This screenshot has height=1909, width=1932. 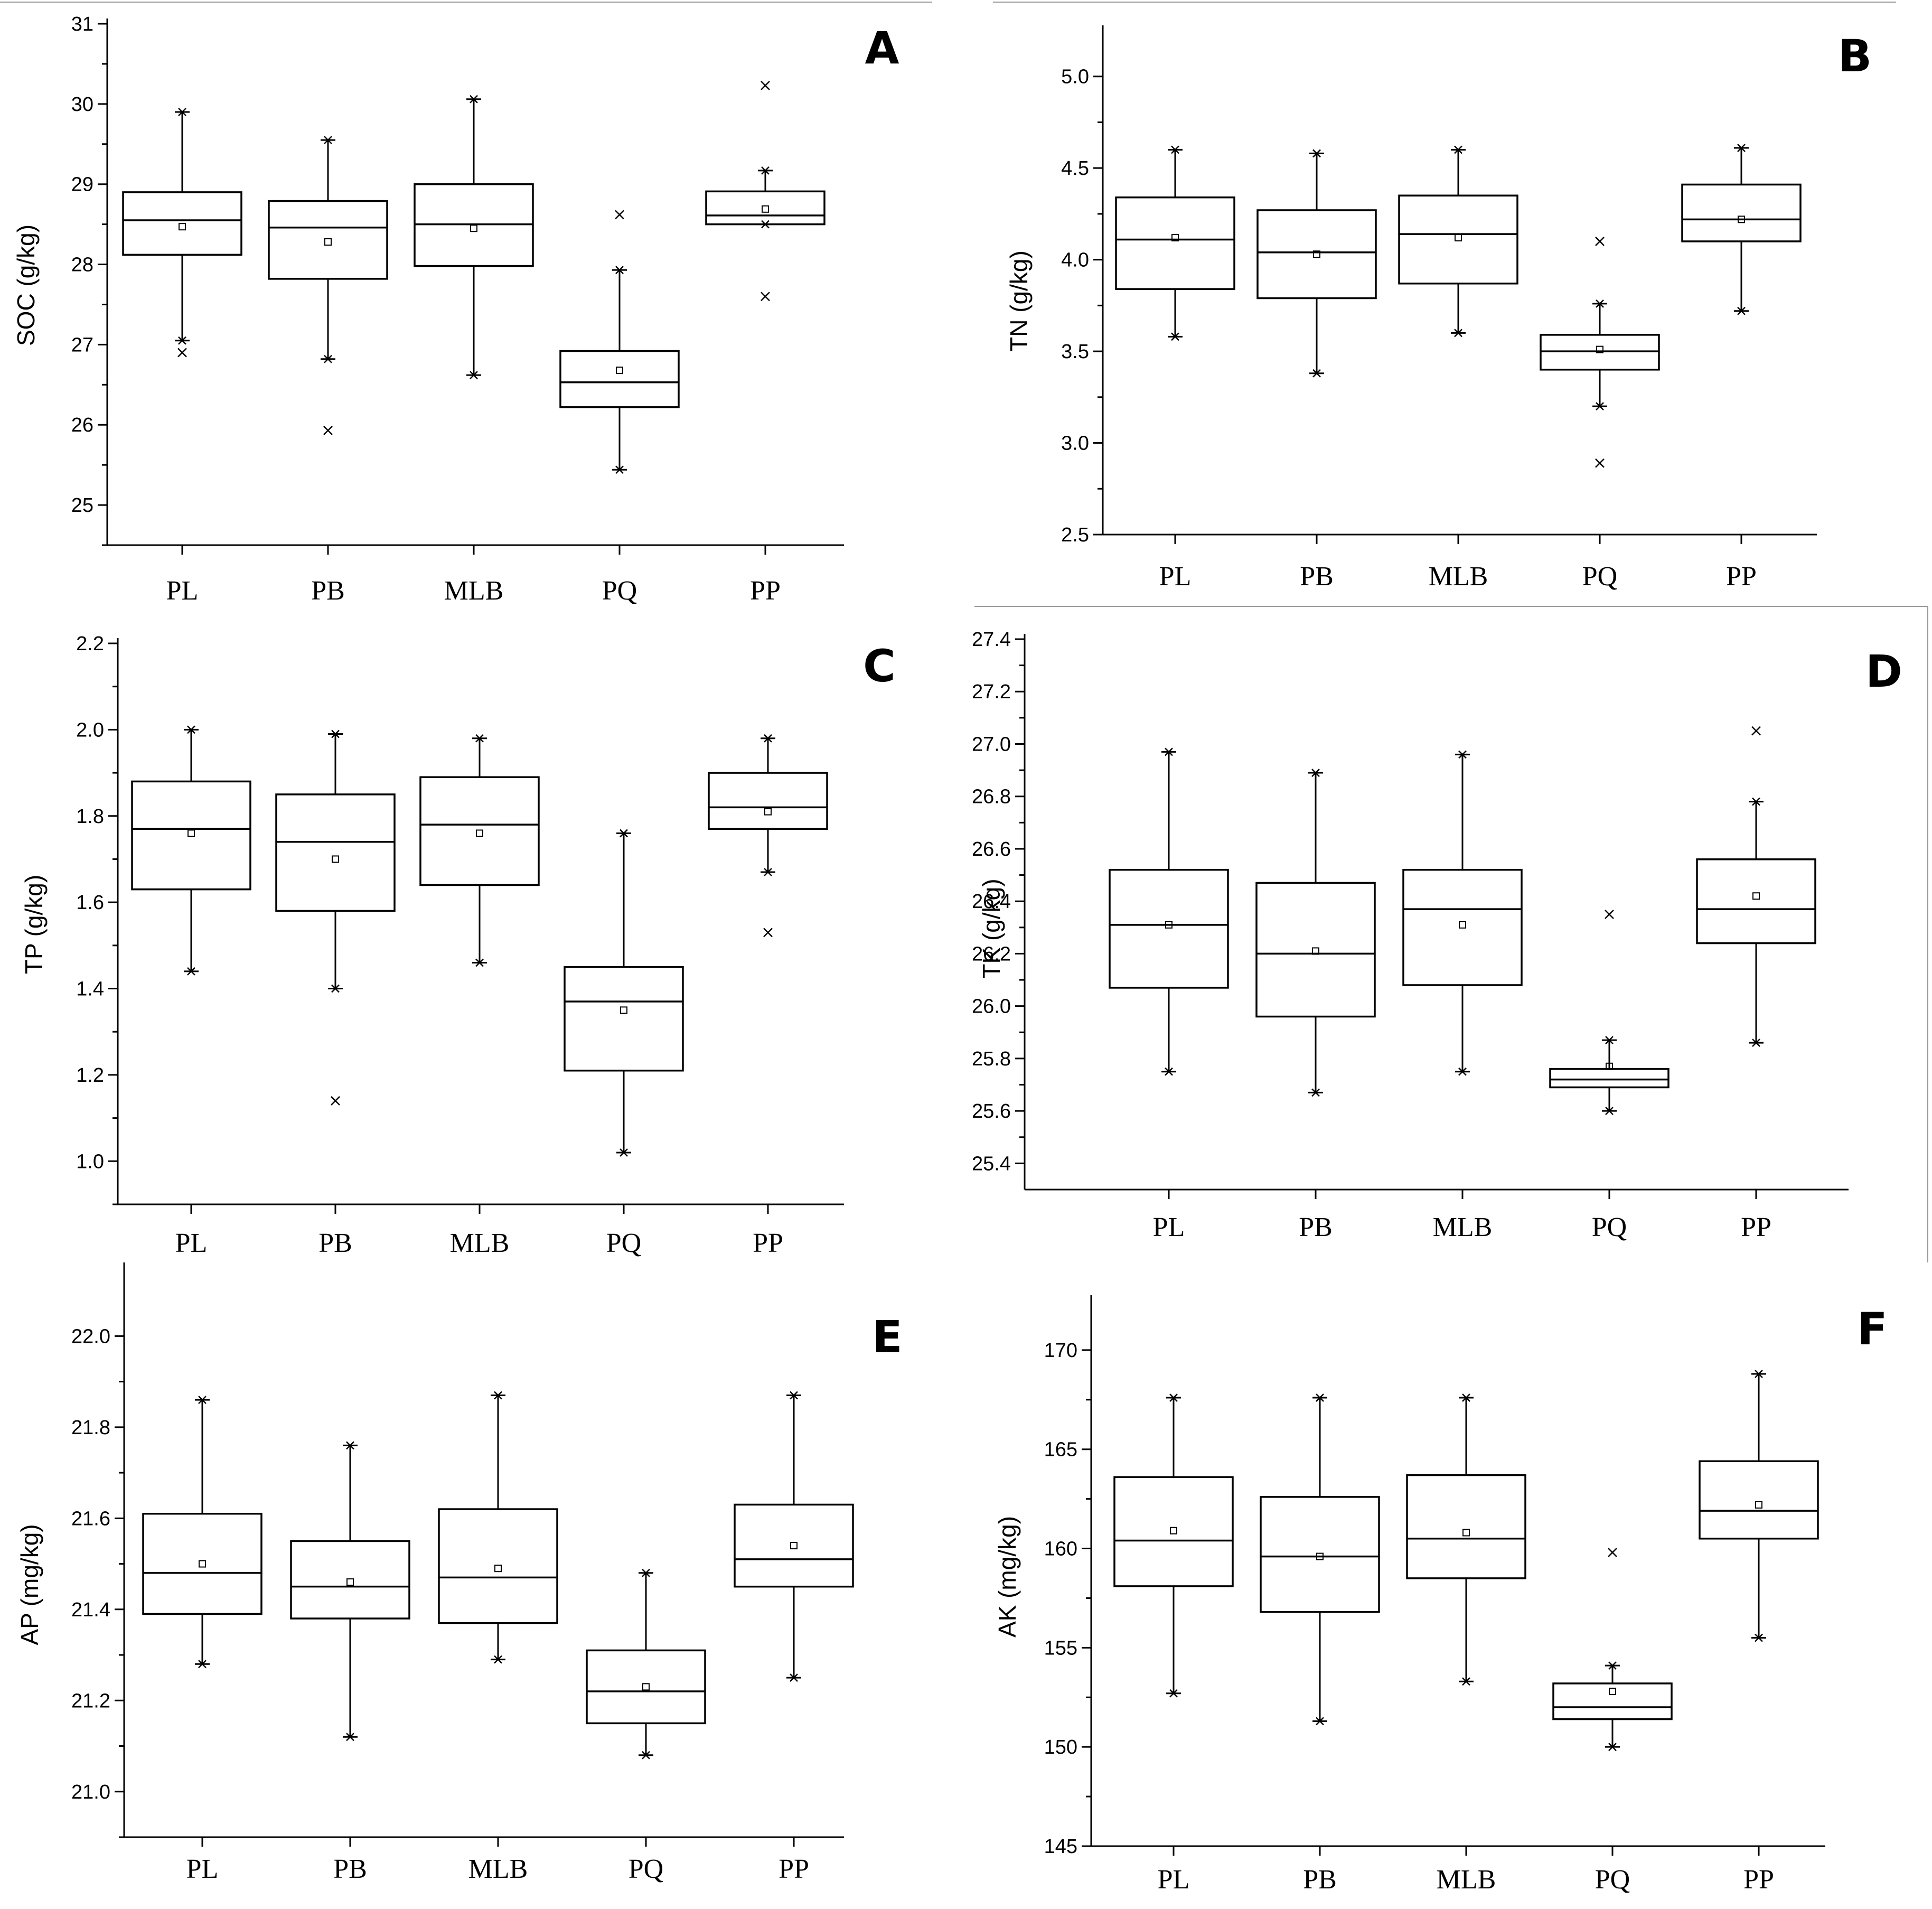 What do you see at coordinates (991, 692) in the screenshot?
I see `y-tick-label: 27.2` at bounding box center [991, 692].